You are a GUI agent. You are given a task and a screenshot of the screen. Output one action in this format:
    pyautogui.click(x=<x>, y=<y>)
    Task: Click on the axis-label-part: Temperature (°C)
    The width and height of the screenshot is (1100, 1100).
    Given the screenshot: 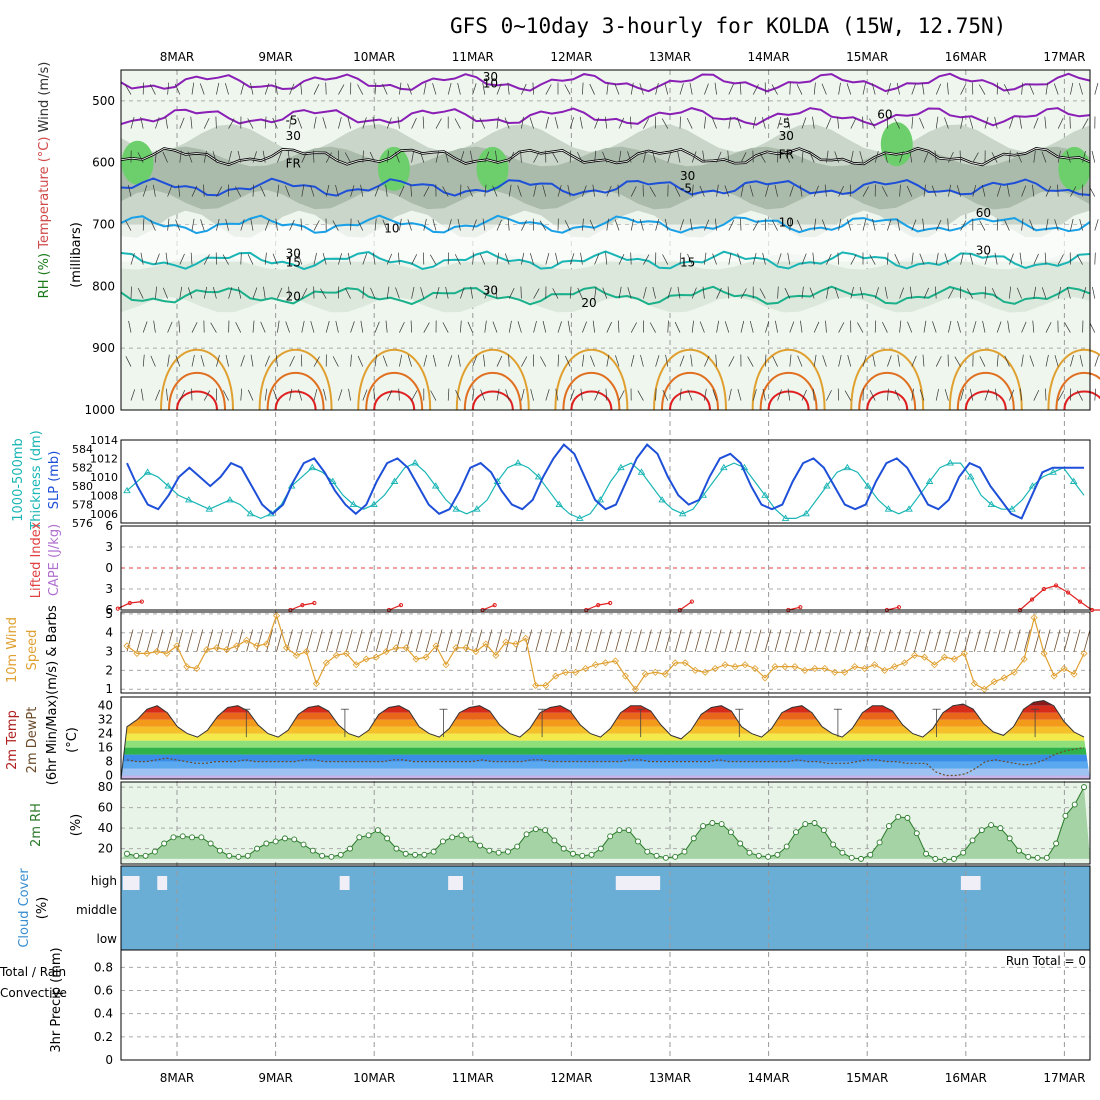 What is the action you would take?
    pyautogui.click(x=44, y=190)
    